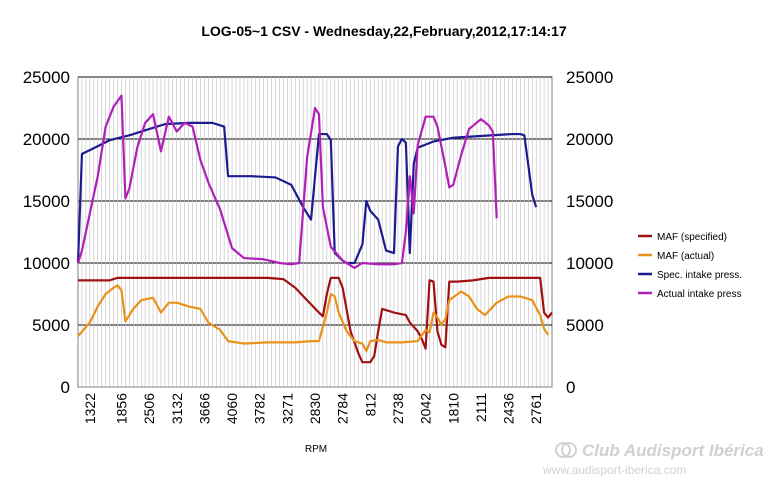 This screenshot has width=769, height=481. Describe the element at coordinates (260, 408) in the screenshot. I see `x-tick-label: 3782` at that location.